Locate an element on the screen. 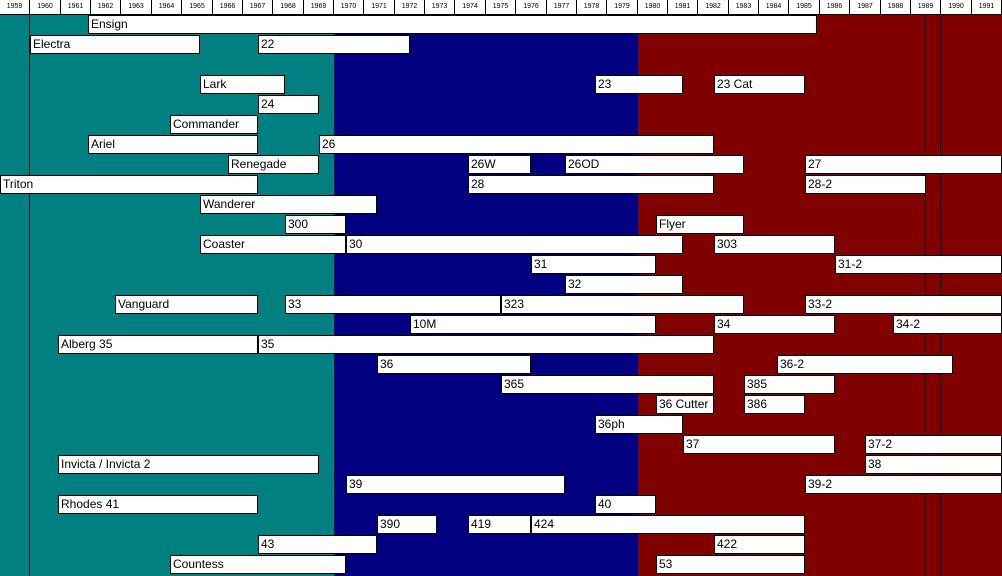  year-label: 1974 is located at coordinates (470, 7).